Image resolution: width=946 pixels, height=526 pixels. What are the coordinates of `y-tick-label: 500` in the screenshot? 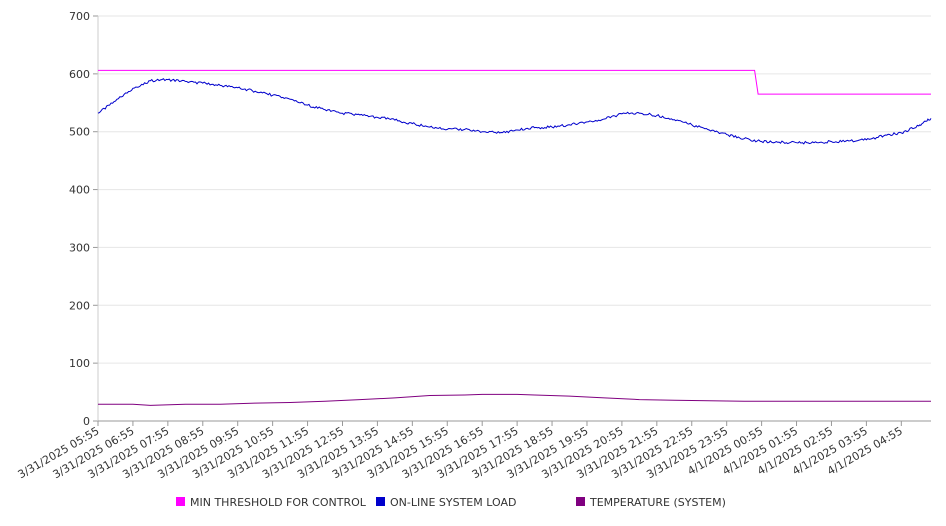 It's located at (79, 132).